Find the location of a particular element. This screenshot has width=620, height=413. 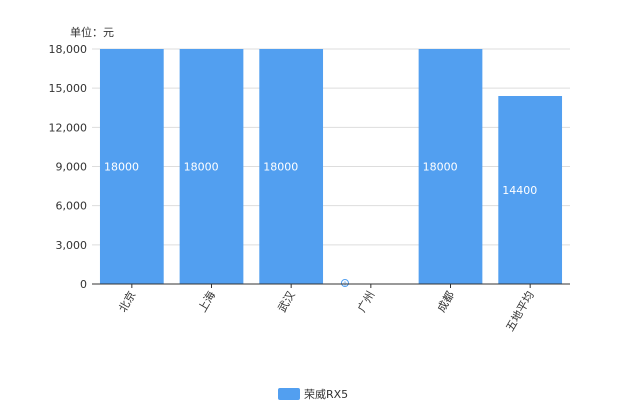

x-tick-label: 武汉 is located at coordinates (287, 302).